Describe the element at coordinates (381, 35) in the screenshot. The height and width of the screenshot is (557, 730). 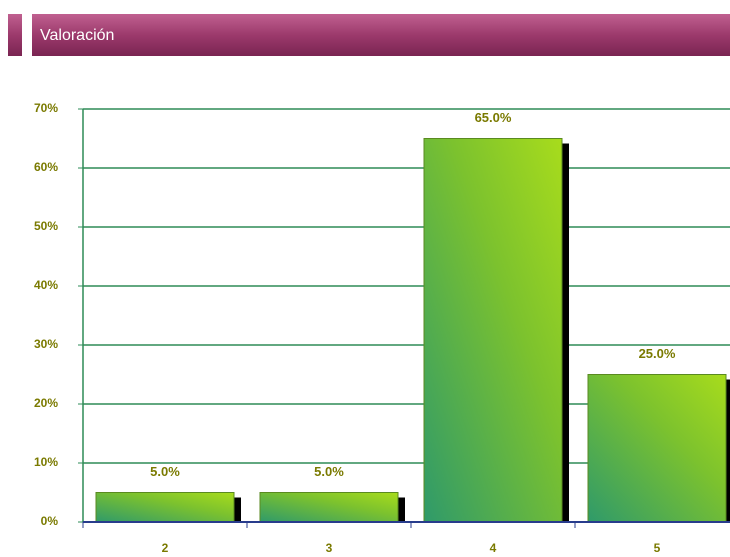
I see `header-bar` at that location.